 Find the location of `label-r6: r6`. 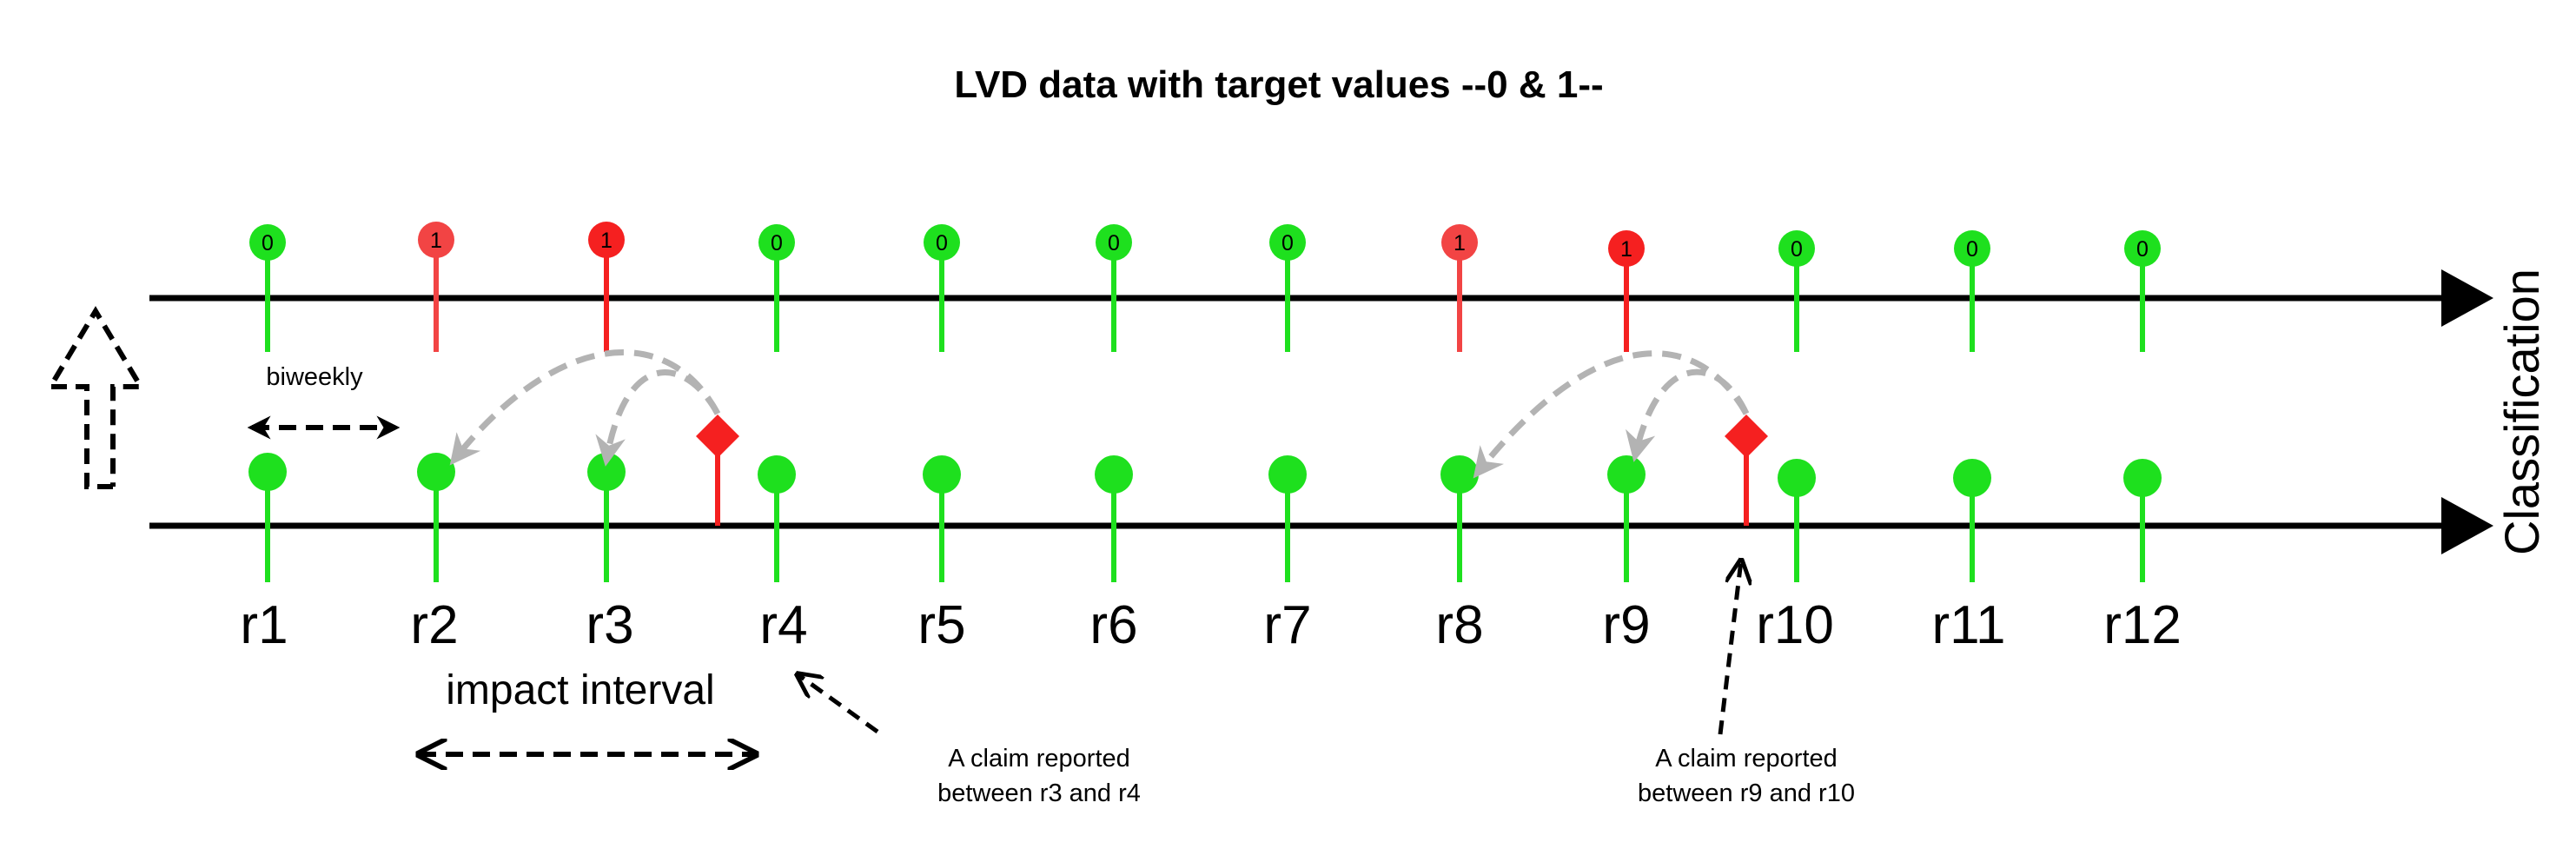

label-r6: r6 is located at coordinates (1113, 625).